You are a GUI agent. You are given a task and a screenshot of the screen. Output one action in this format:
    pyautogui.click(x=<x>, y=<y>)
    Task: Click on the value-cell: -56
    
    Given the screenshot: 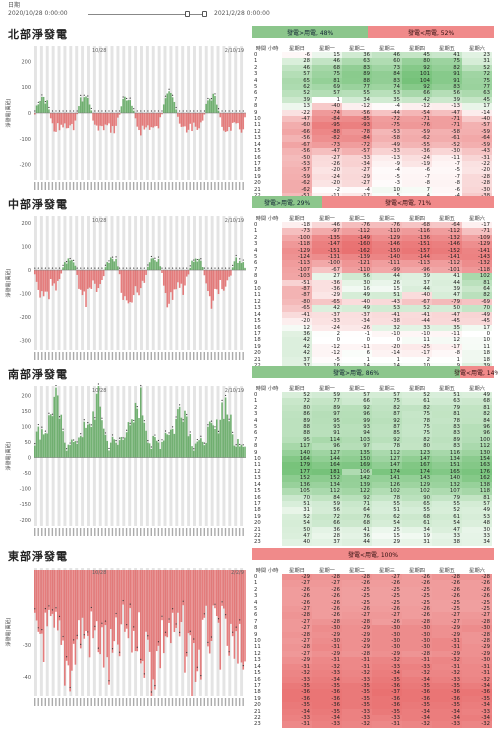 What is the action you would take?
    pyautogui.click(x=297, y=138)
    